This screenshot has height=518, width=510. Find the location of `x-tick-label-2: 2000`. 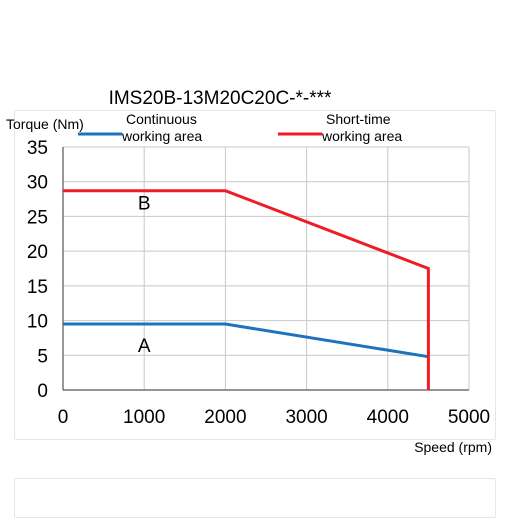

x-tick-label-2: 2000 is located at coordinates (225, 417).